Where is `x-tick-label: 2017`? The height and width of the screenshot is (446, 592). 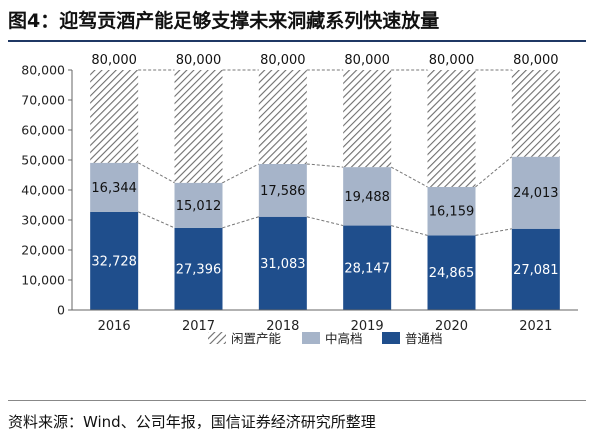
x-tick-label: 2017 is located at coordinates (198, 326).